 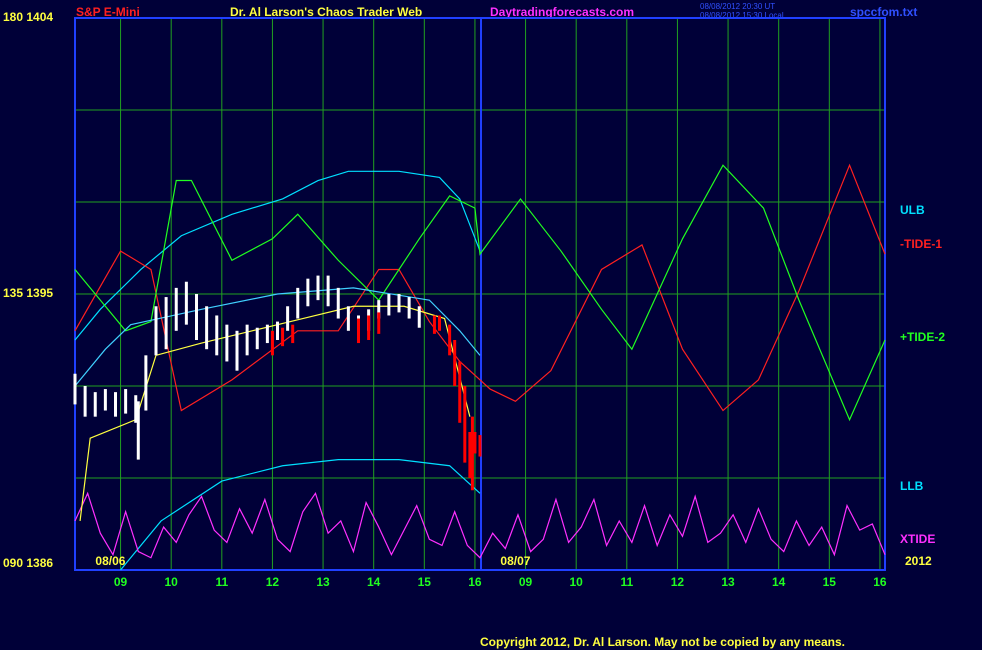 What do you see at coordinates (108, 12) in the screenshot?
I see `symbol: S&P E-Mini` at bounding box center [108, 12].